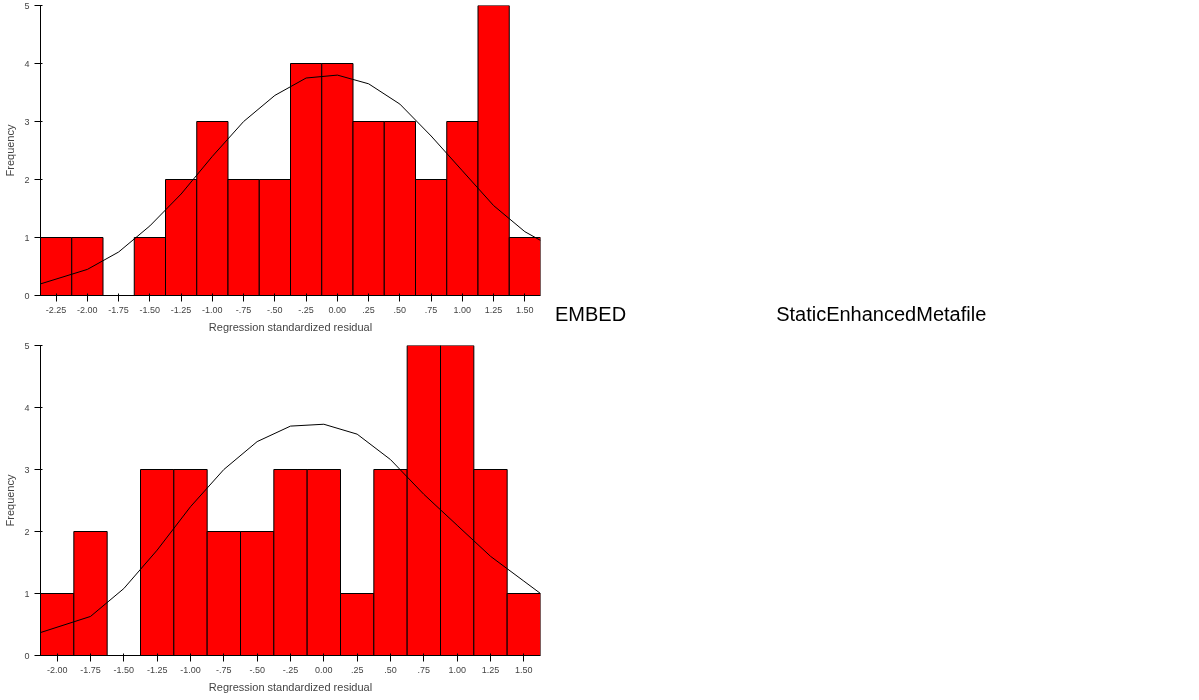 This screenshot has height=700, width=1199. What do you see at coordinates (881, 314) in the screenshot?
I see `text: StaticEnhancedMetafile` at bounding box center [881, 314].